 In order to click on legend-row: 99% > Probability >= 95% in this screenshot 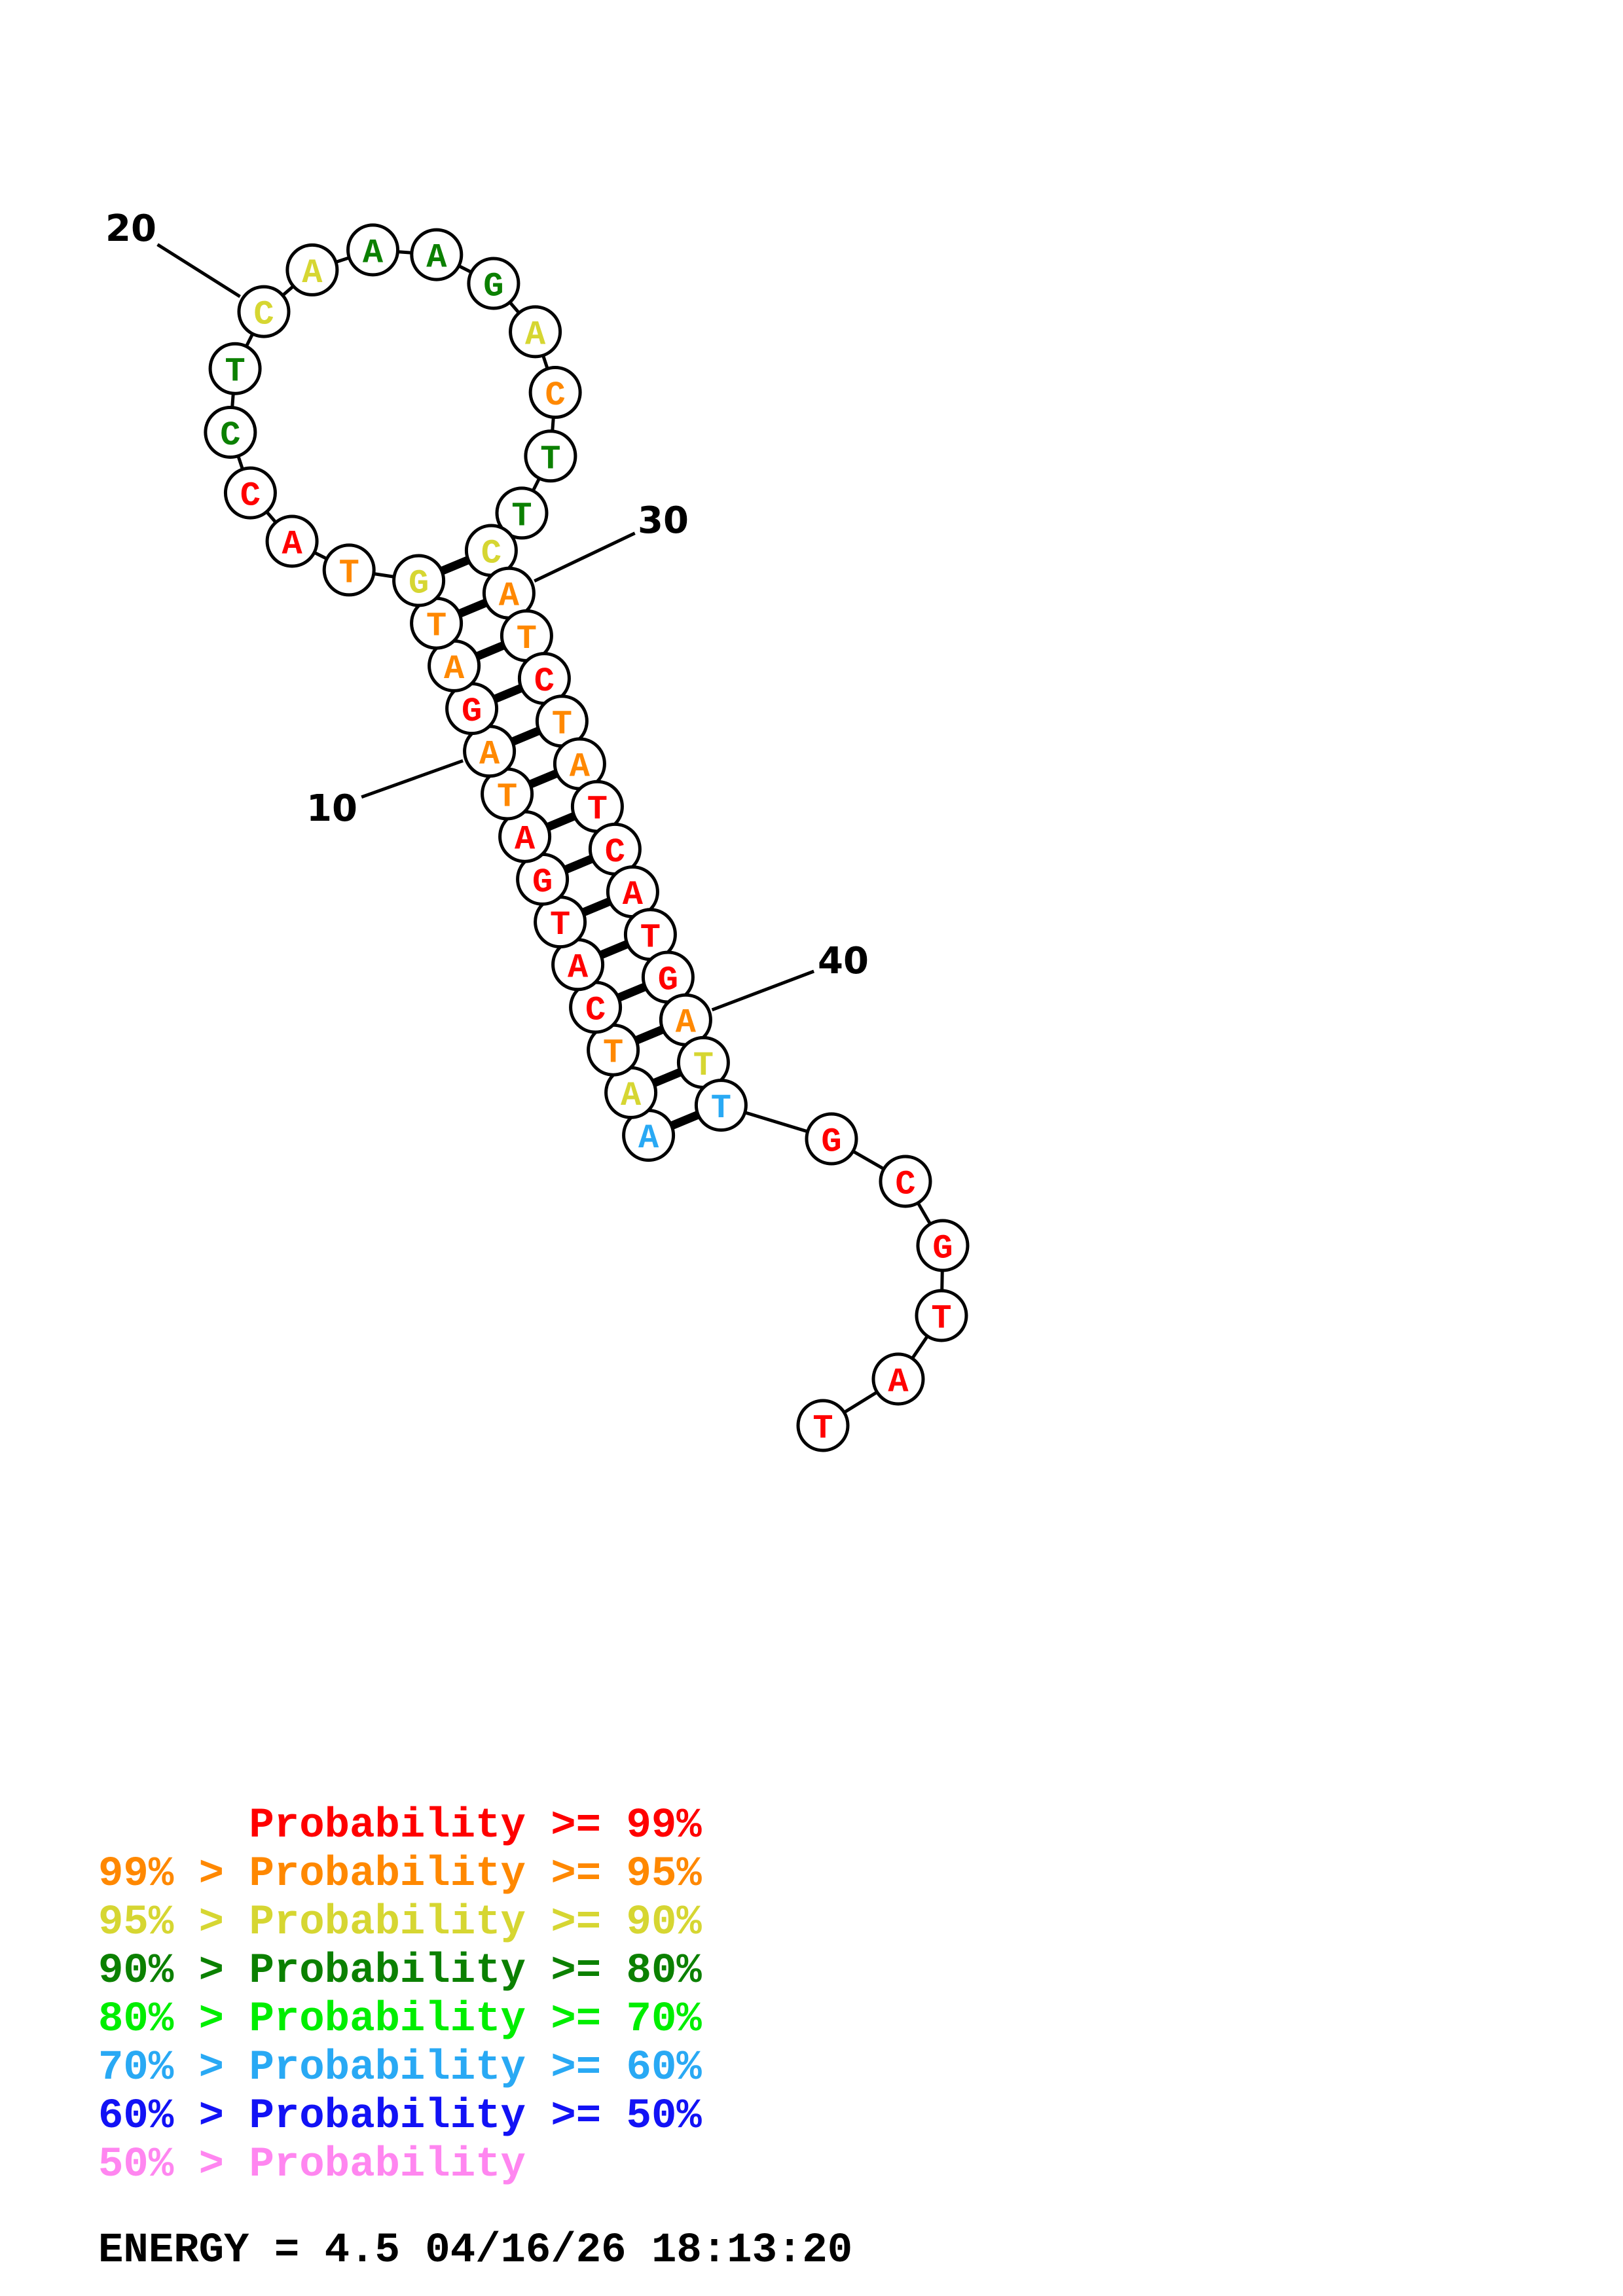, I will do `click(400, 1874)`.